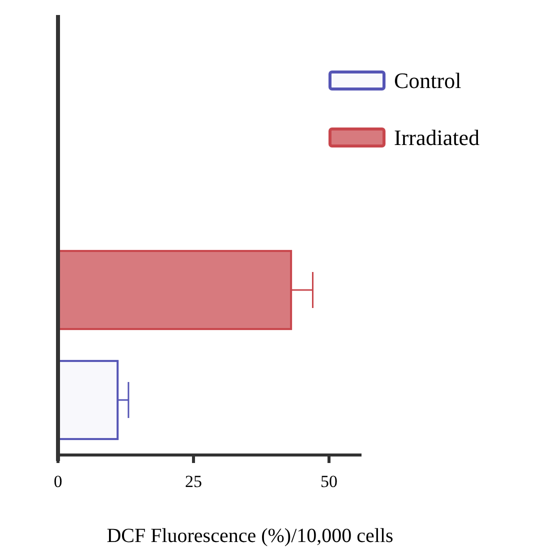  What do you see at coordinates (58, 481) in the screenshot?
I see `x-tick-label: 0` at bounding box center [58, 481].